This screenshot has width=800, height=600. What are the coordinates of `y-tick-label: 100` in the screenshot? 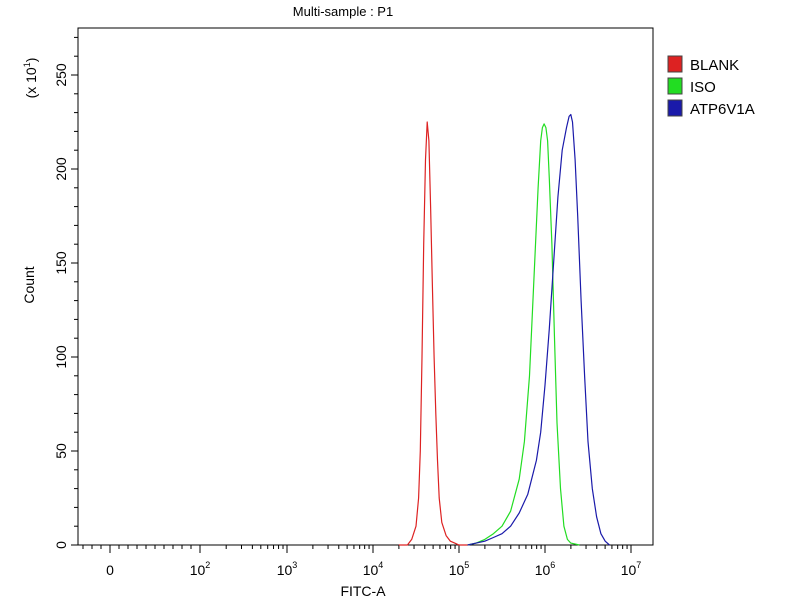 It's located at (61, 357).